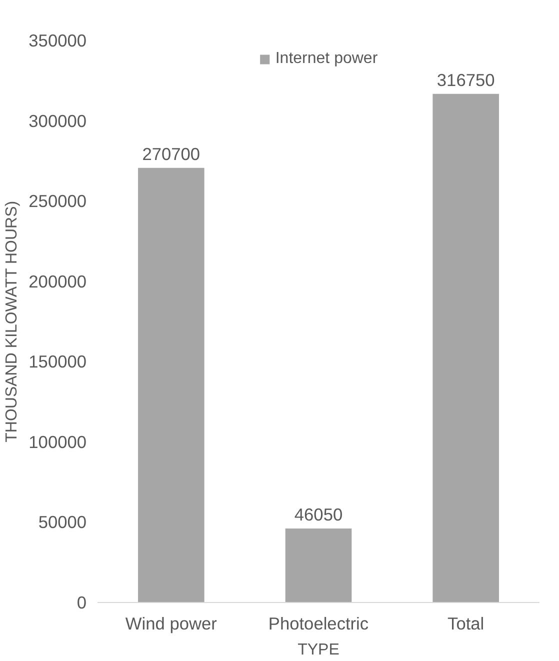 Image resolution: width=559 pixels, height=661 pixels. Describe the element at coordinates (318, 624) in the screenshot. I see `x-tick-label: Photoelectric` at that location.